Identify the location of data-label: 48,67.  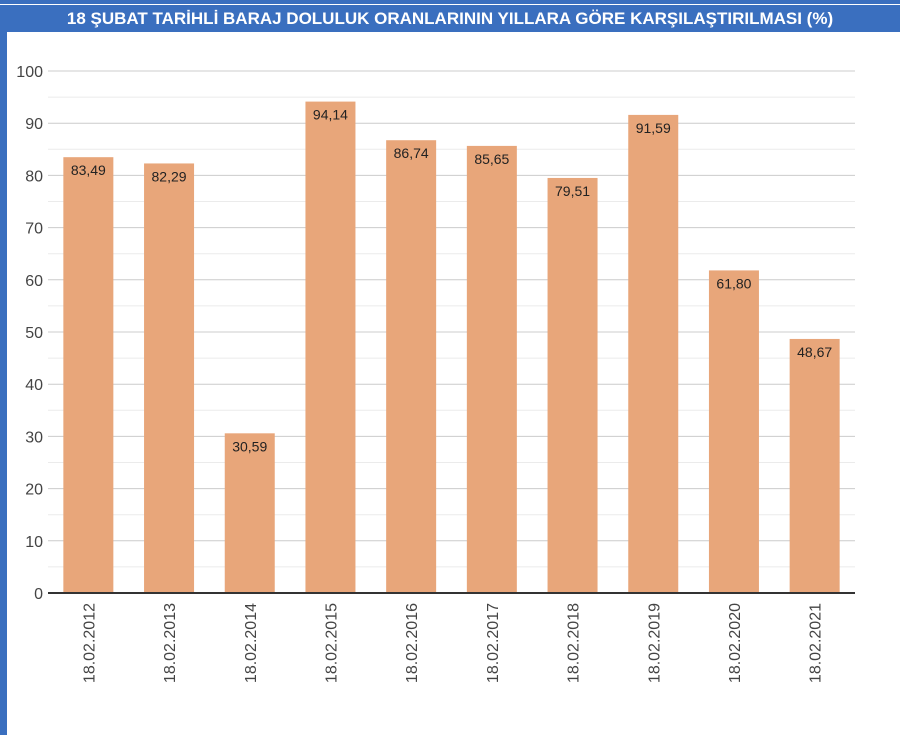
(814, 352).